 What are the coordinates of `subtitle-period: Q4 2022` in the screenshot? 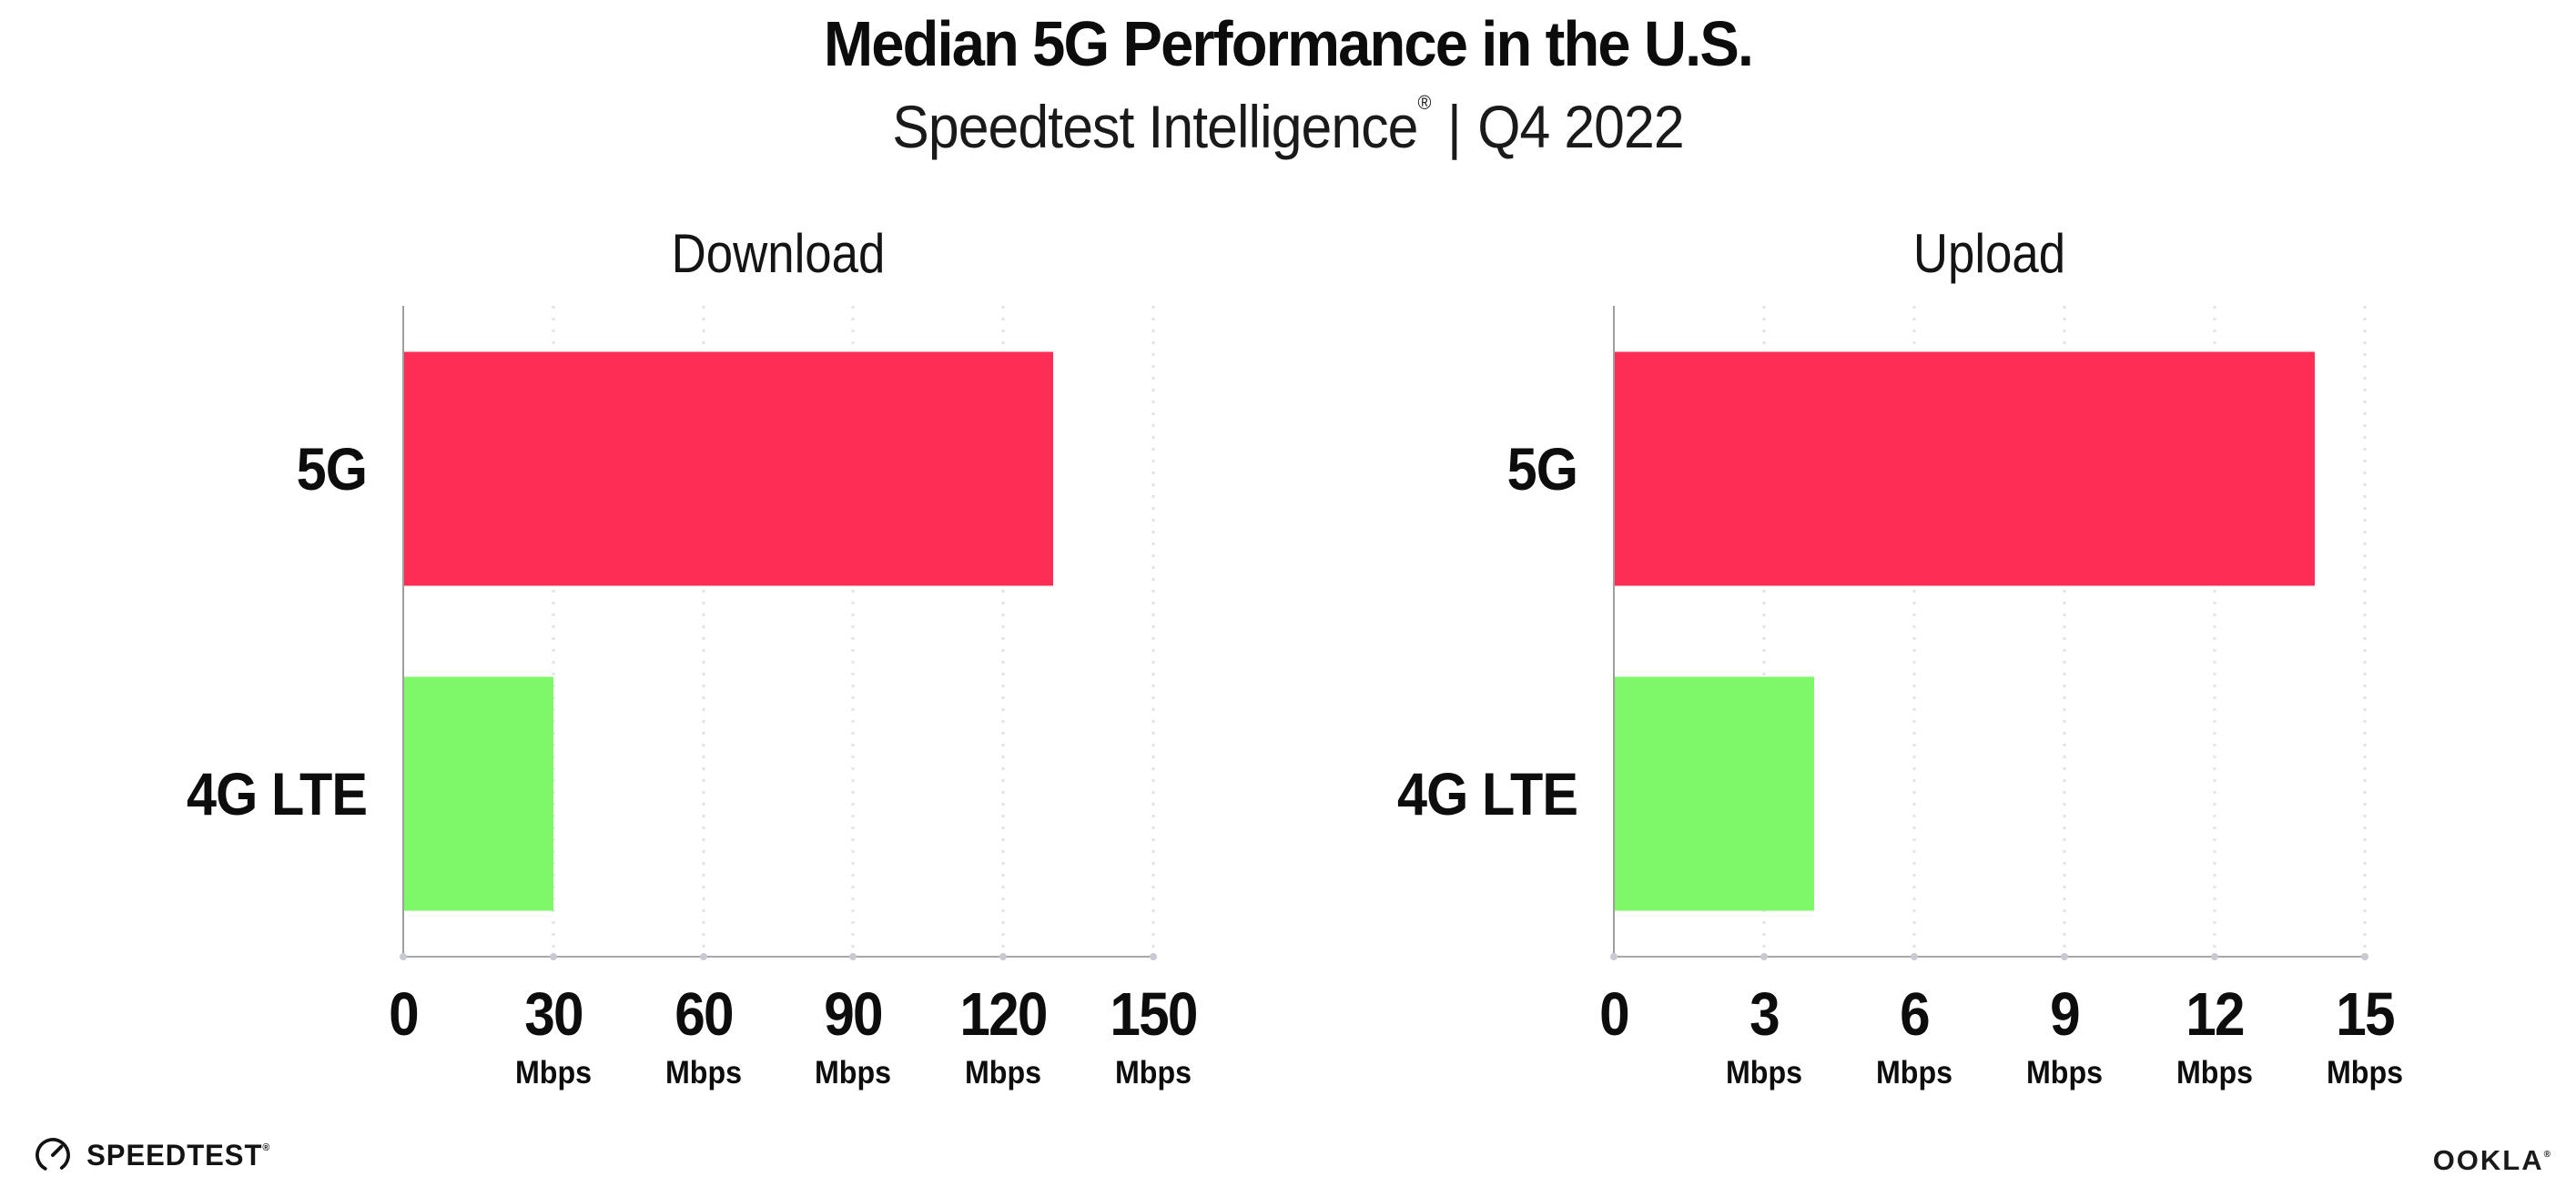 It's located at (1580, 126).